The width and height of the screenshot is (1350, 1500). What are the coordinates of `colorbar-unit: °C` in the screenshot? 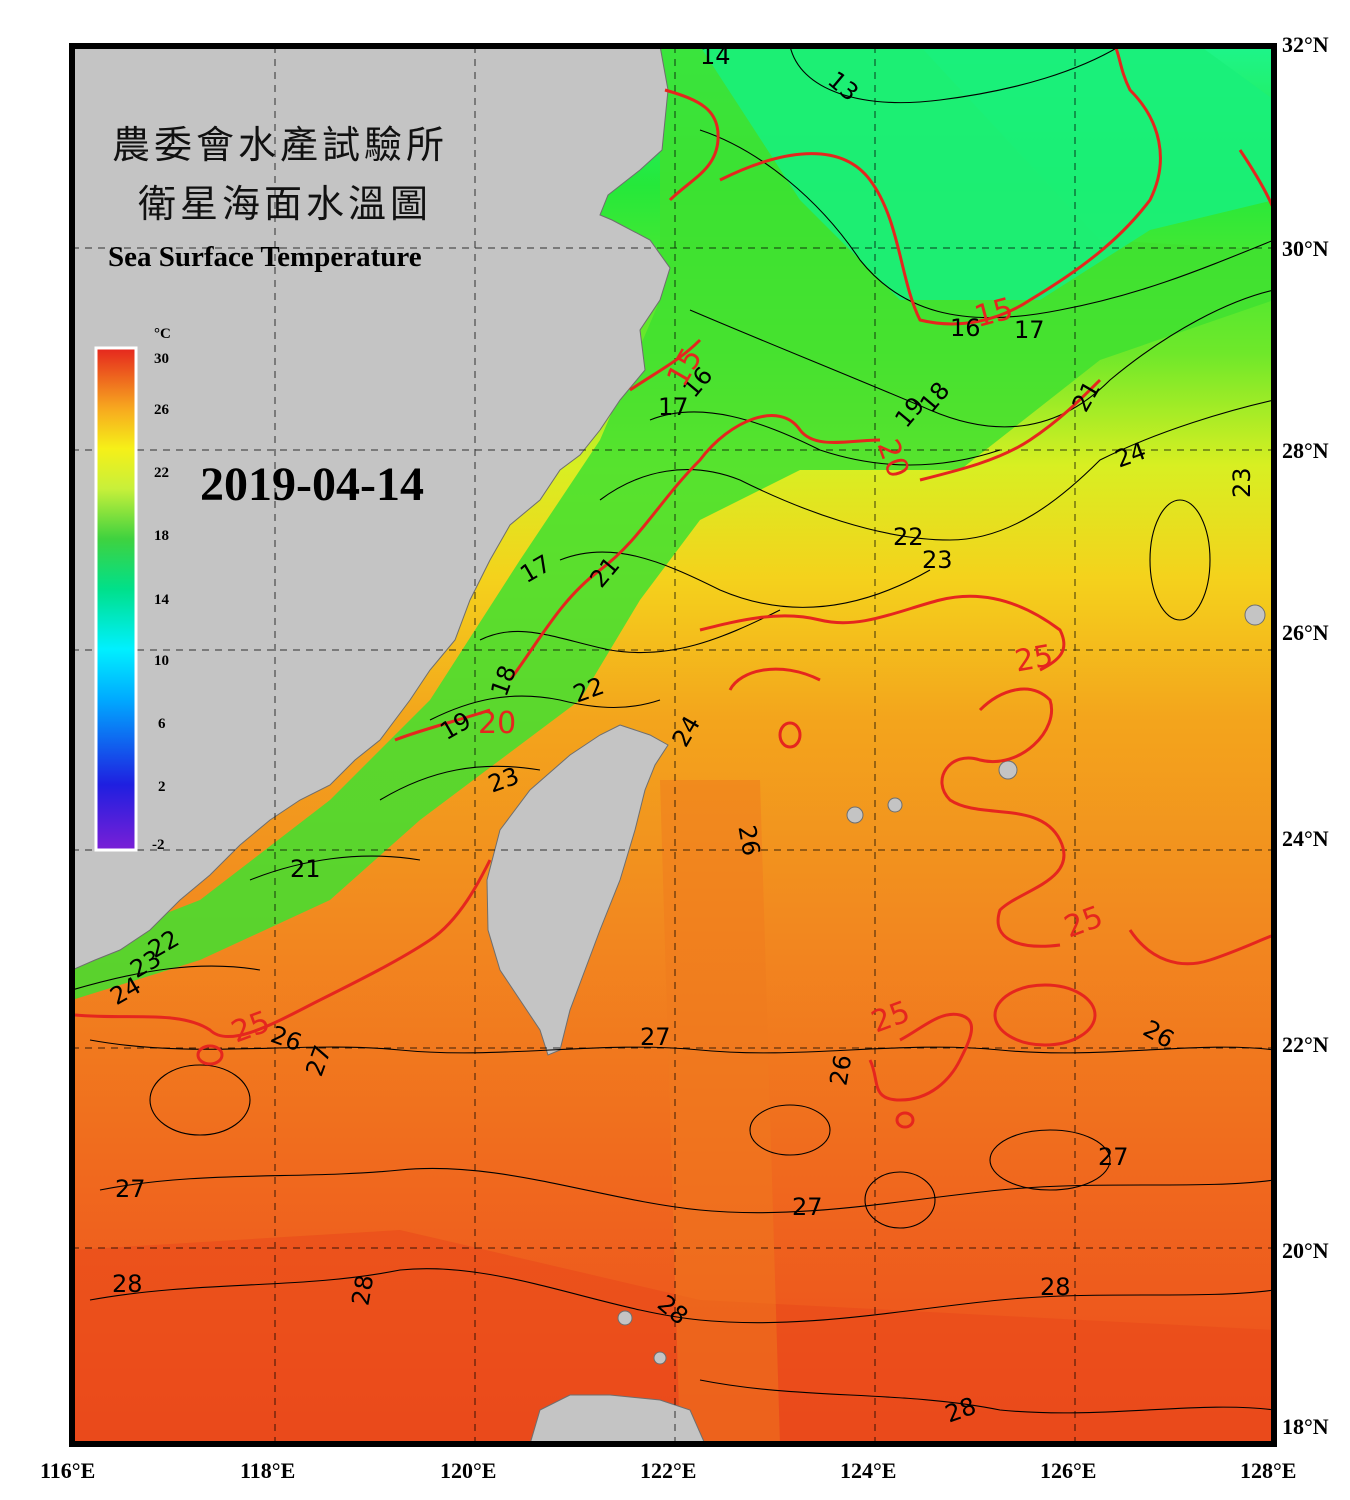 It's located at (162, 334).